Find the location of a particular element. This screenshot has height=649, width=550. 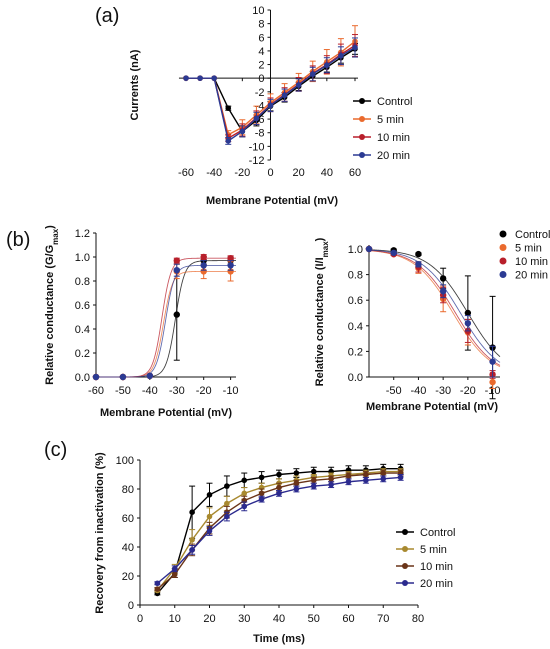

y-tick-label: -8 is located at coordinates (260, 134).